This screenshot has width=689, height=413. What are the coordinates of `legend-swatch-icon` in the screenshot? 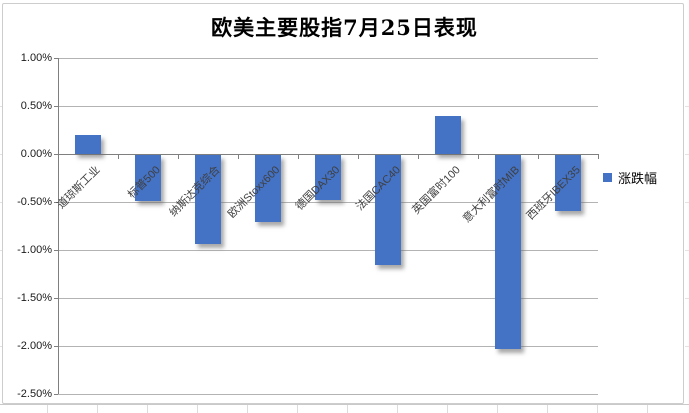 It's located at (607, 177).